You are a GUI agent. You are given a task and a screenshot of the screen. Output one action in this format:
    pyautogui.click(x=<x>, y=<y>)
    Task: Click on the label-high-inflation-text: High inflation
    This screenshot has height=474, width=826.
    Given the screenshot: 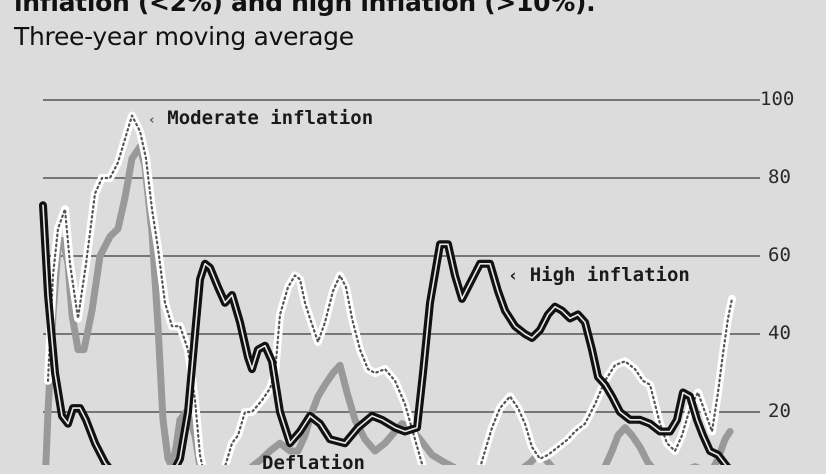 What is the action you would take?
    pyautogui.click(x=609, y=275)
    